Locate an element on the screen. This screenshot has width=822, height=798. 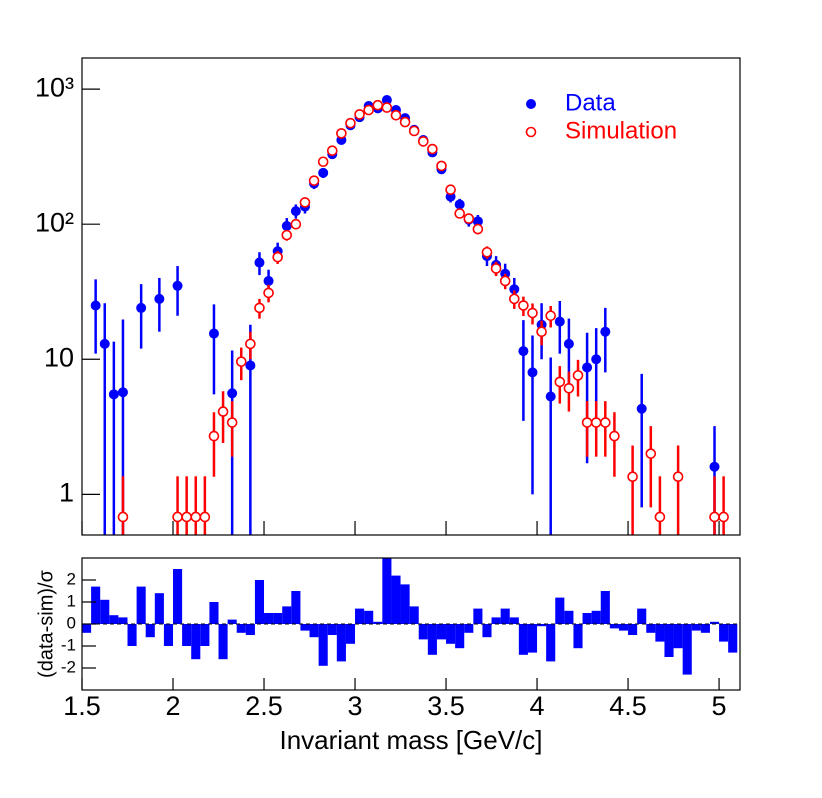
legend-label: Data is located at coordinates (590, 102).